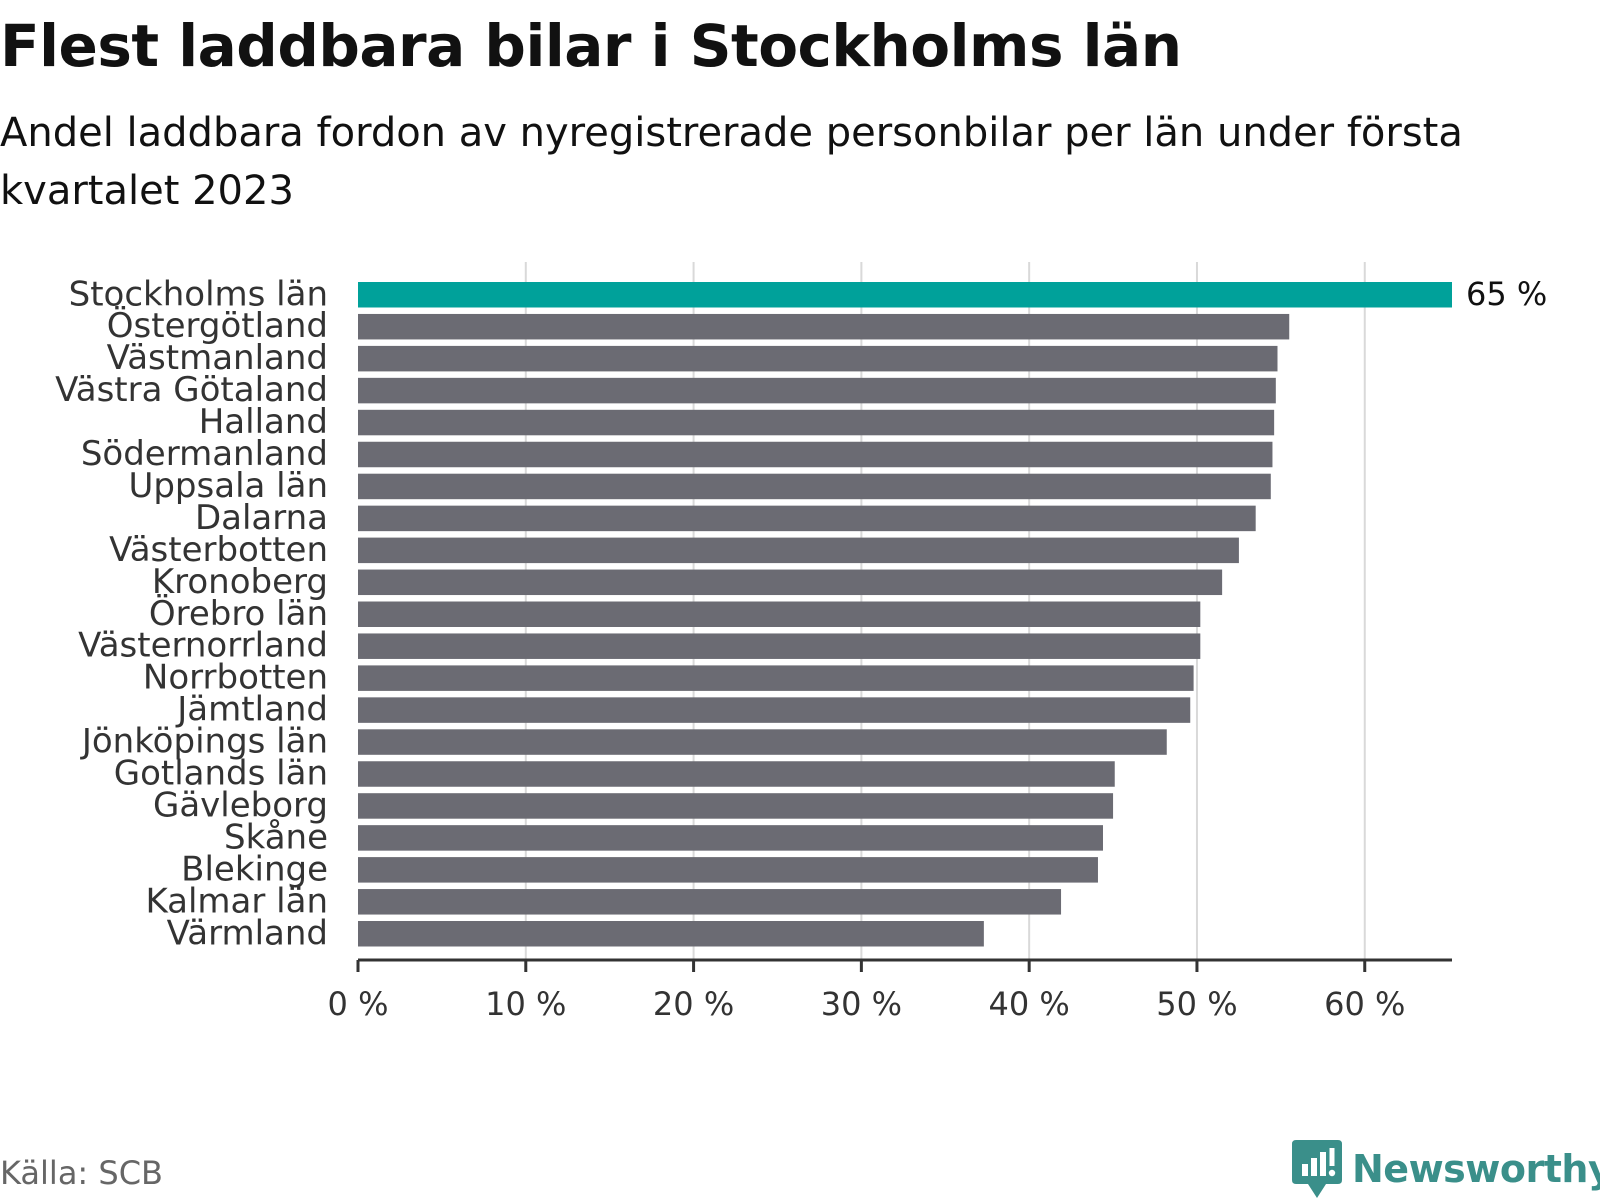 This screenshot has width=1600, height=1200. Describe the element at coordinates (221, 774) in the screenshot. I see `category-label: Gotlands län` at that location.